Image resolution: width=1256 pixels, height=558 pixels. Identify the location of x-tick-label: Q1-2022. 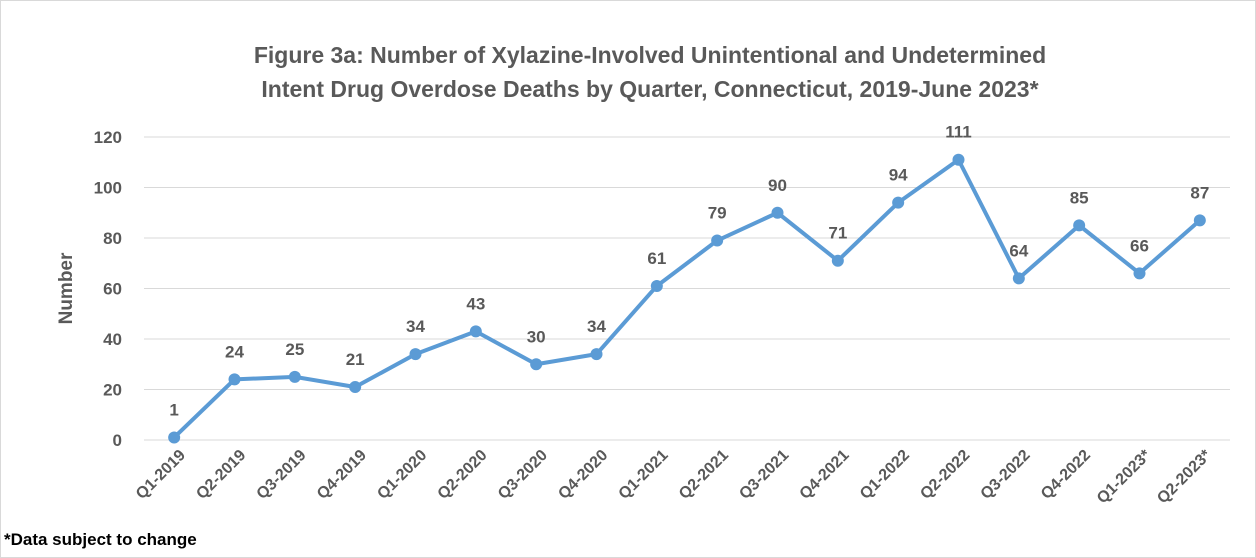
(885, 475).